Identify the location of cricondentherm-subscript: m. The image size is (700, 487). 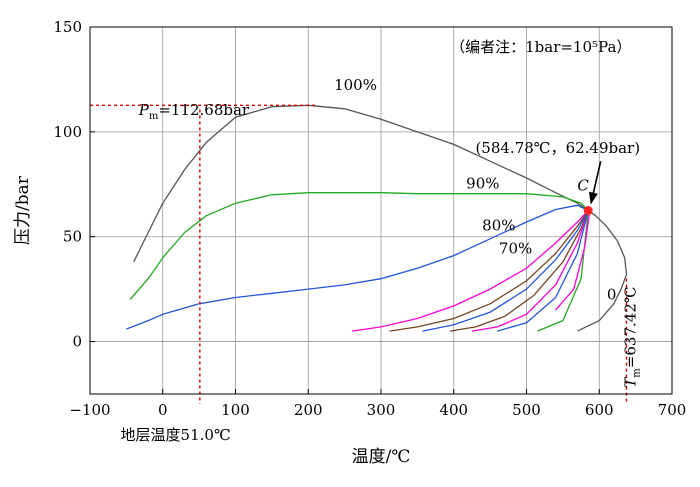
(637, 373).